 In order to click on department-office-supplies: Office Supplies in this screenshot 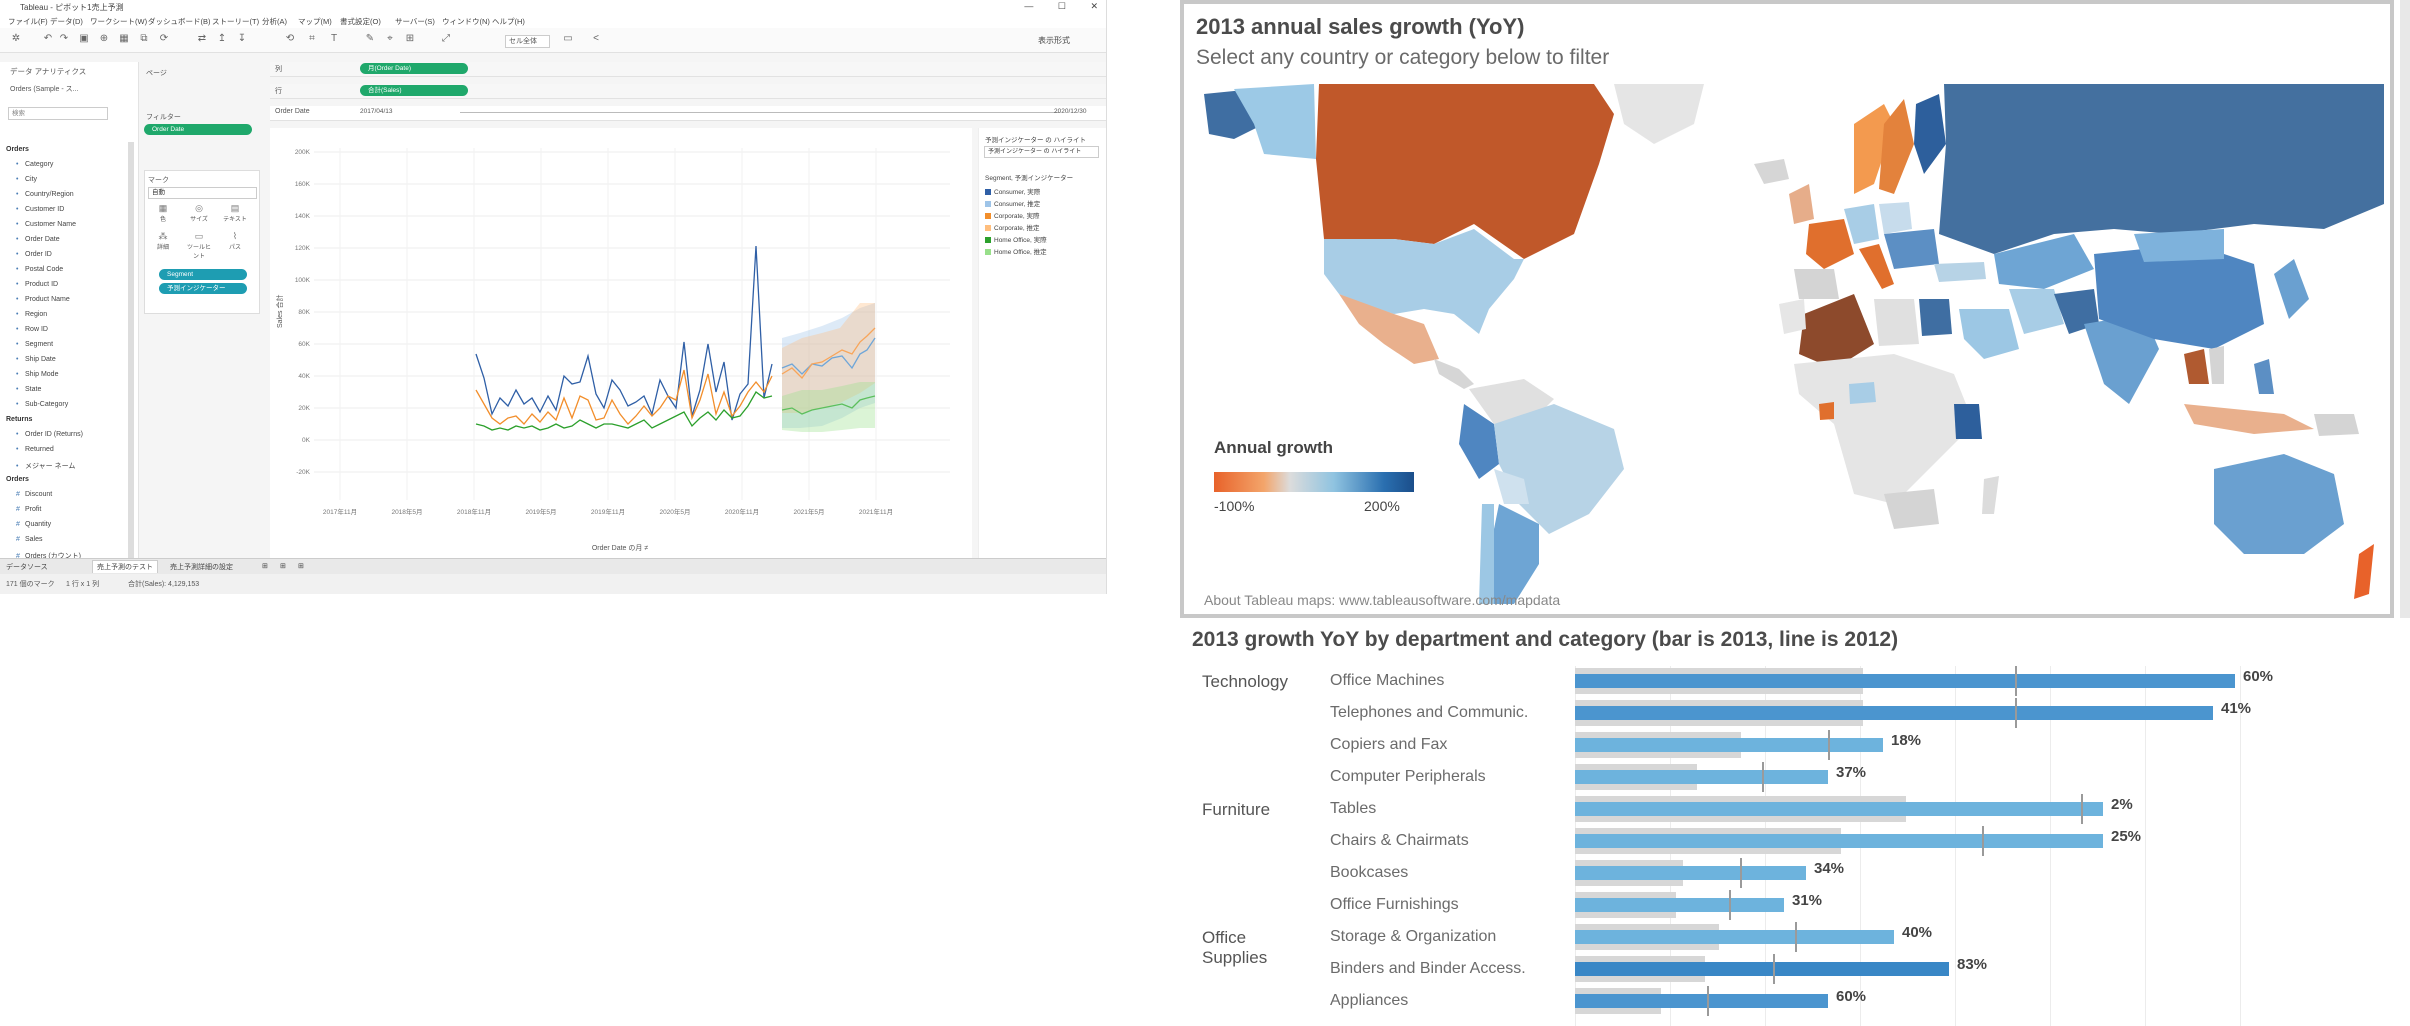, I will do `click(1235, 947)`.